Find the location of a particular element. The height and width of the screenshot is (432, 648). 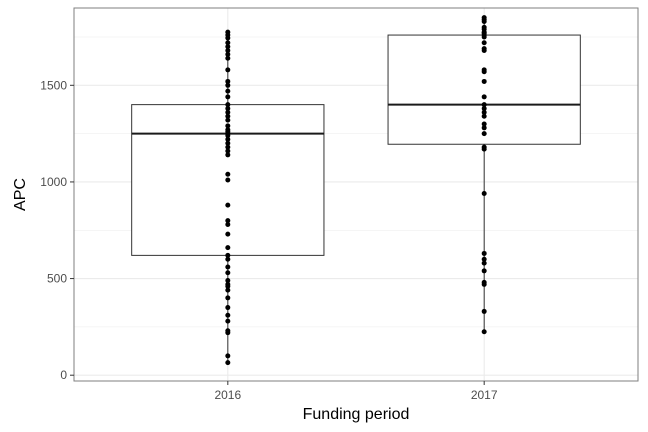

x-axis-title: Funding period is located at coordinates (356, 414).